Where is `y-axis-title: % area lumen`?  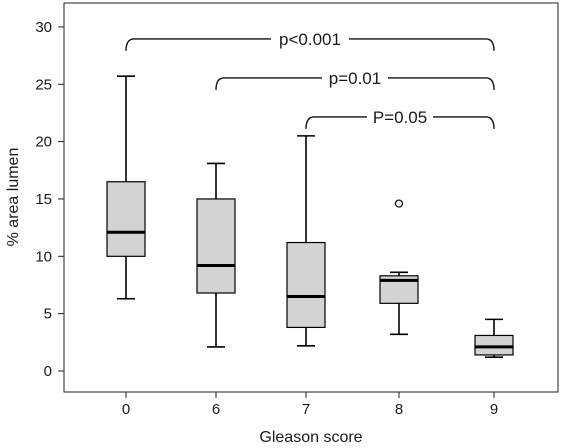
y-axis-title: % area lumen is located at coordinates (13, 197).